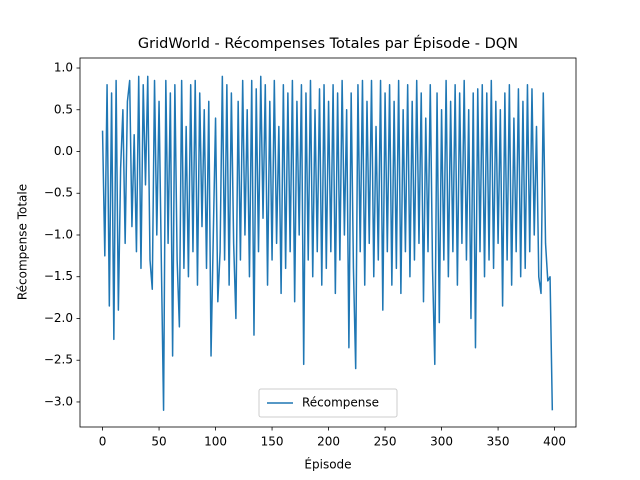 Image resolution: width=640 pixels, height=480 pixels. Describe the element at coordinates (103, 442) in the screenshot. I see `x-tick-label: 0` at that location.